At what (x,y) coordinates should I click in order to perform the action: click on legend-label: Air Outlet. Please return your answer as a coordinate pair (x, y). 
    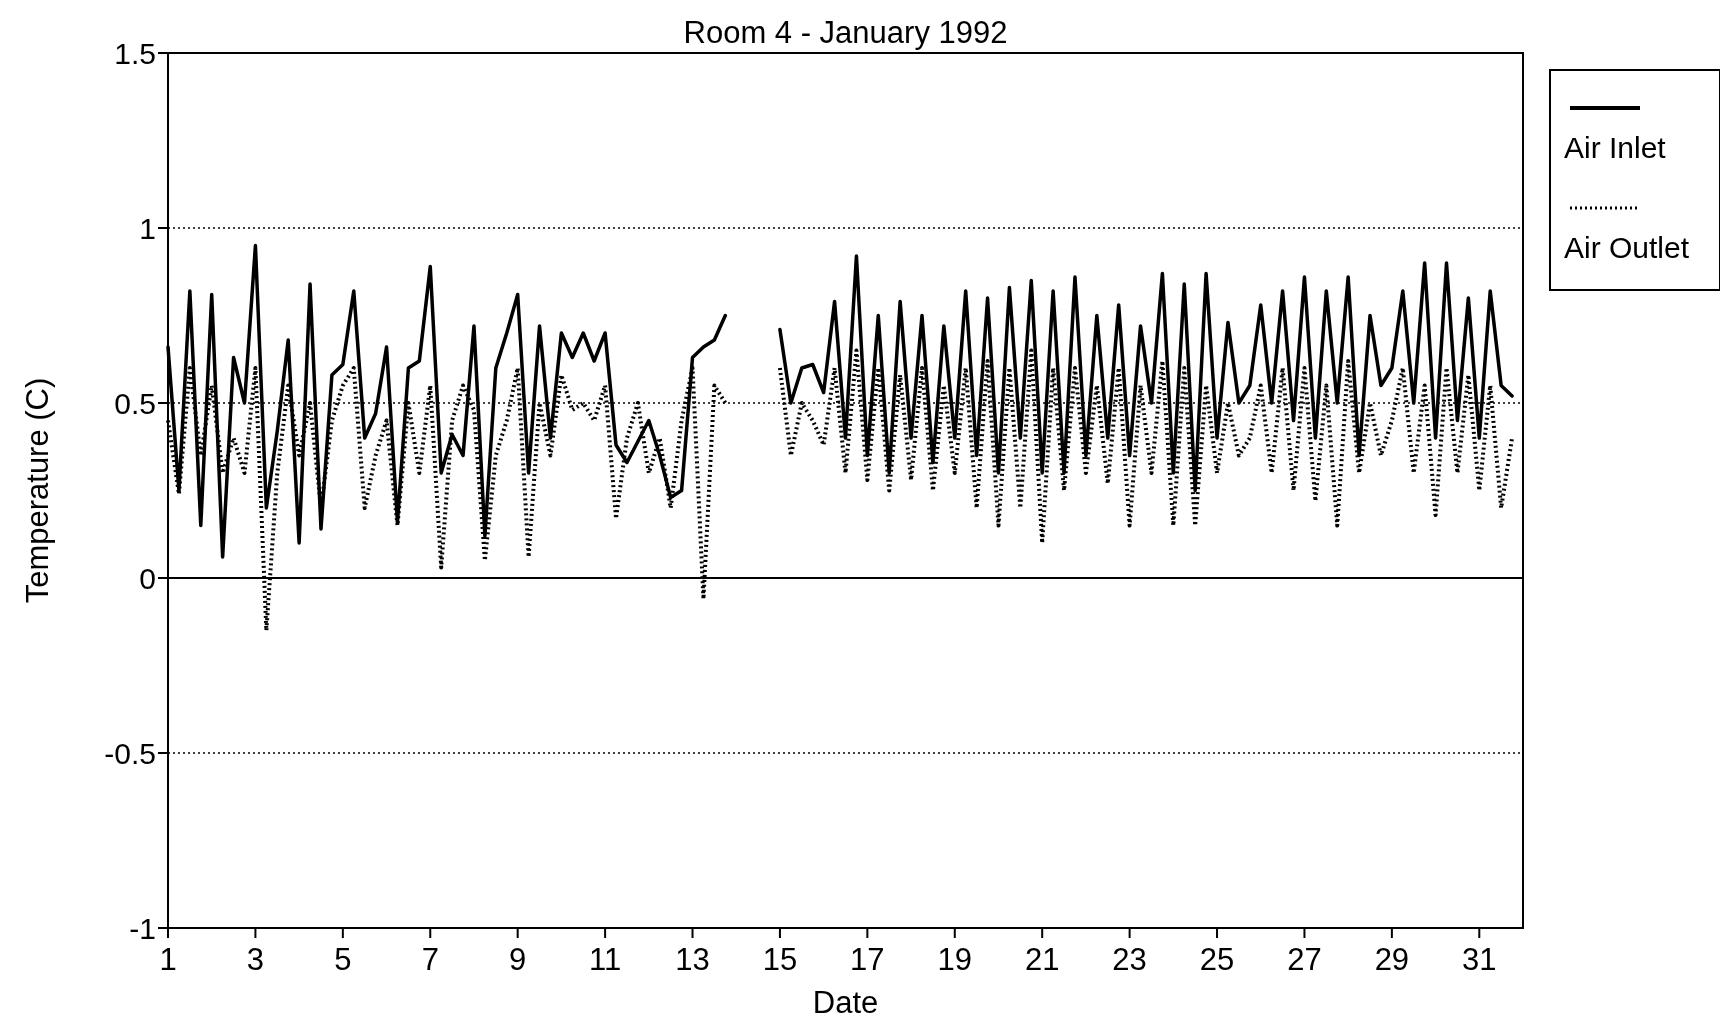
    Looking at the image, I should click on (1627, 247).